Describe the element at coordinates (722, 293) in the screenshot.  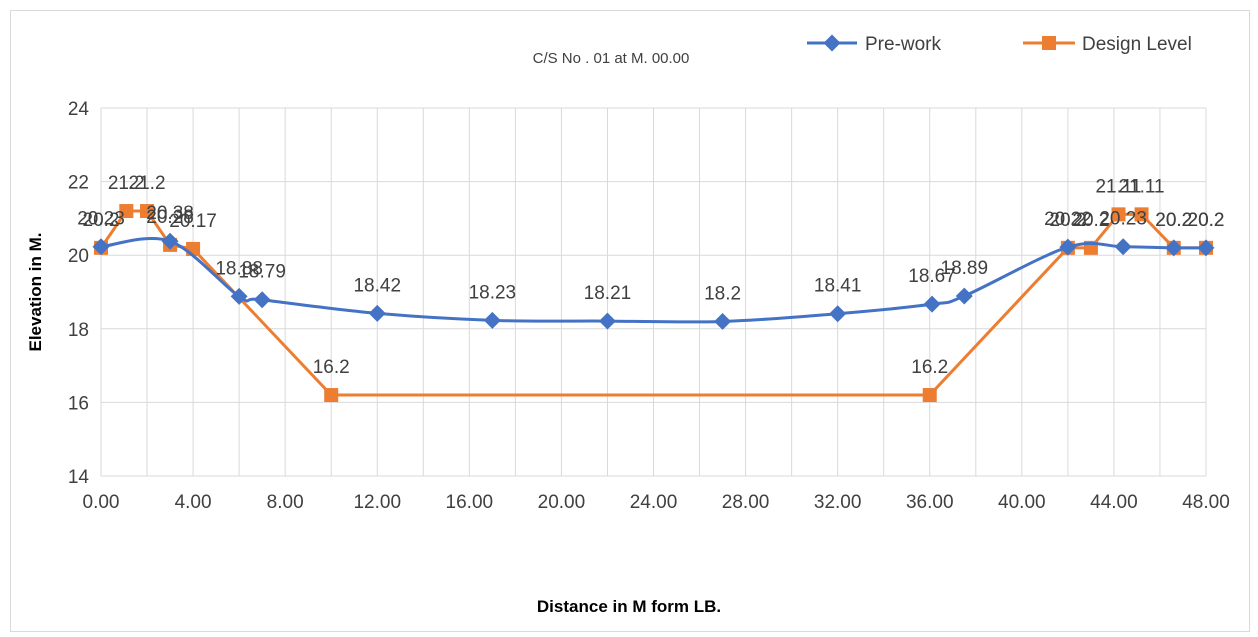
I see `data-label-pre-work: 18.2` at that location.